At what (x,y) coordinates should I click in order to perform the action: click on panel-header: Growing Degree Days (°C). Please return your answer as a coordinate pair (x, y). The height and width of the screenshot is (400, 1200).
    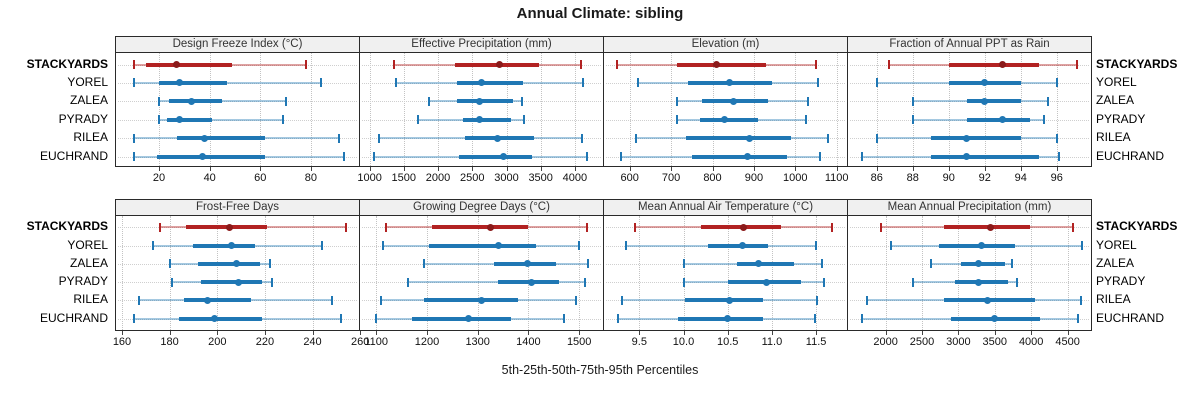
    Looking at the image, I should click on (481, 207).